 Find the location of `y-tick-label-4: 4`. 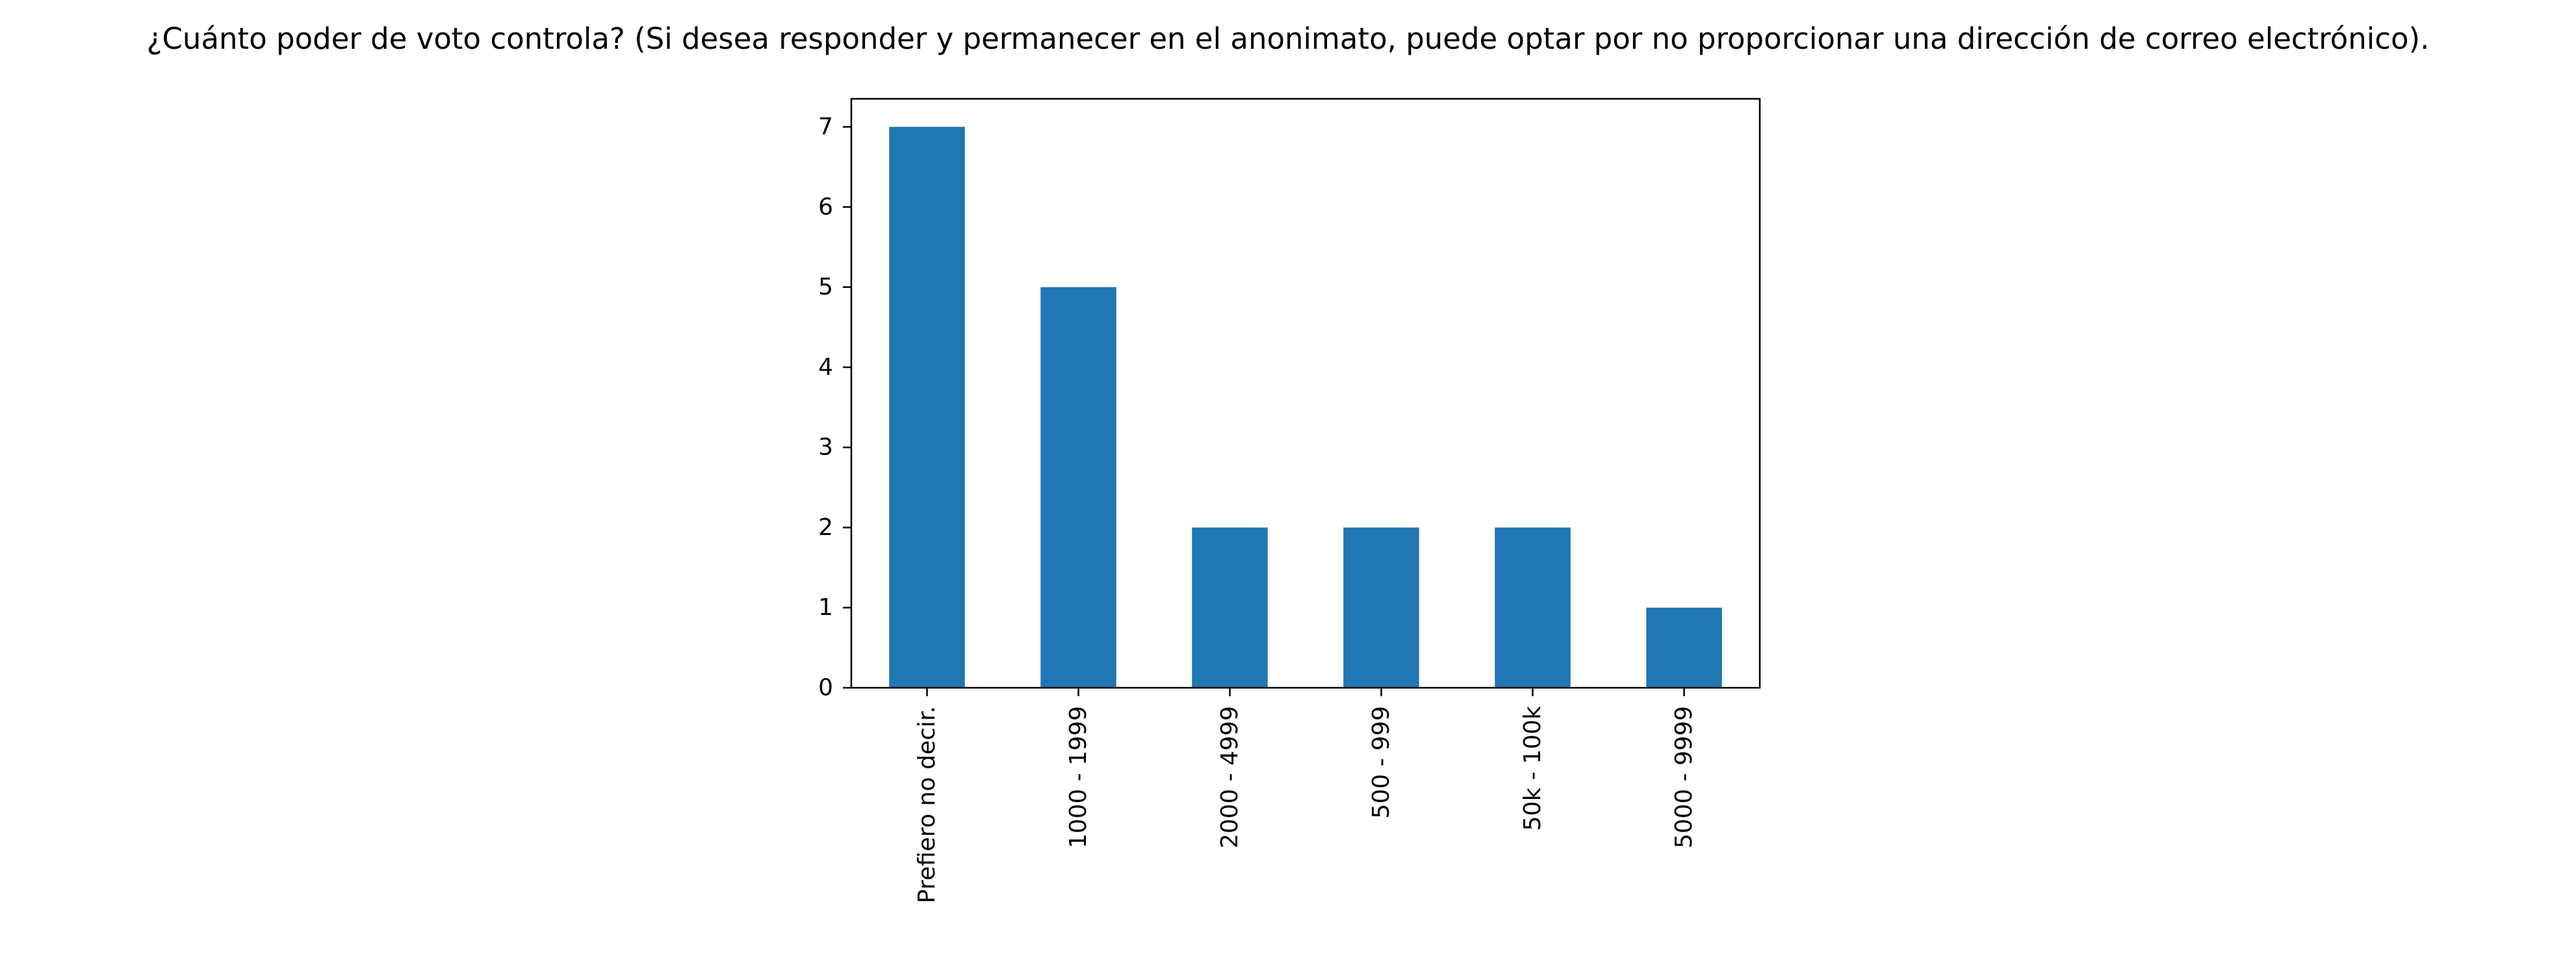

y-tick-label-4: 4 is located at coordinates (826, 367).